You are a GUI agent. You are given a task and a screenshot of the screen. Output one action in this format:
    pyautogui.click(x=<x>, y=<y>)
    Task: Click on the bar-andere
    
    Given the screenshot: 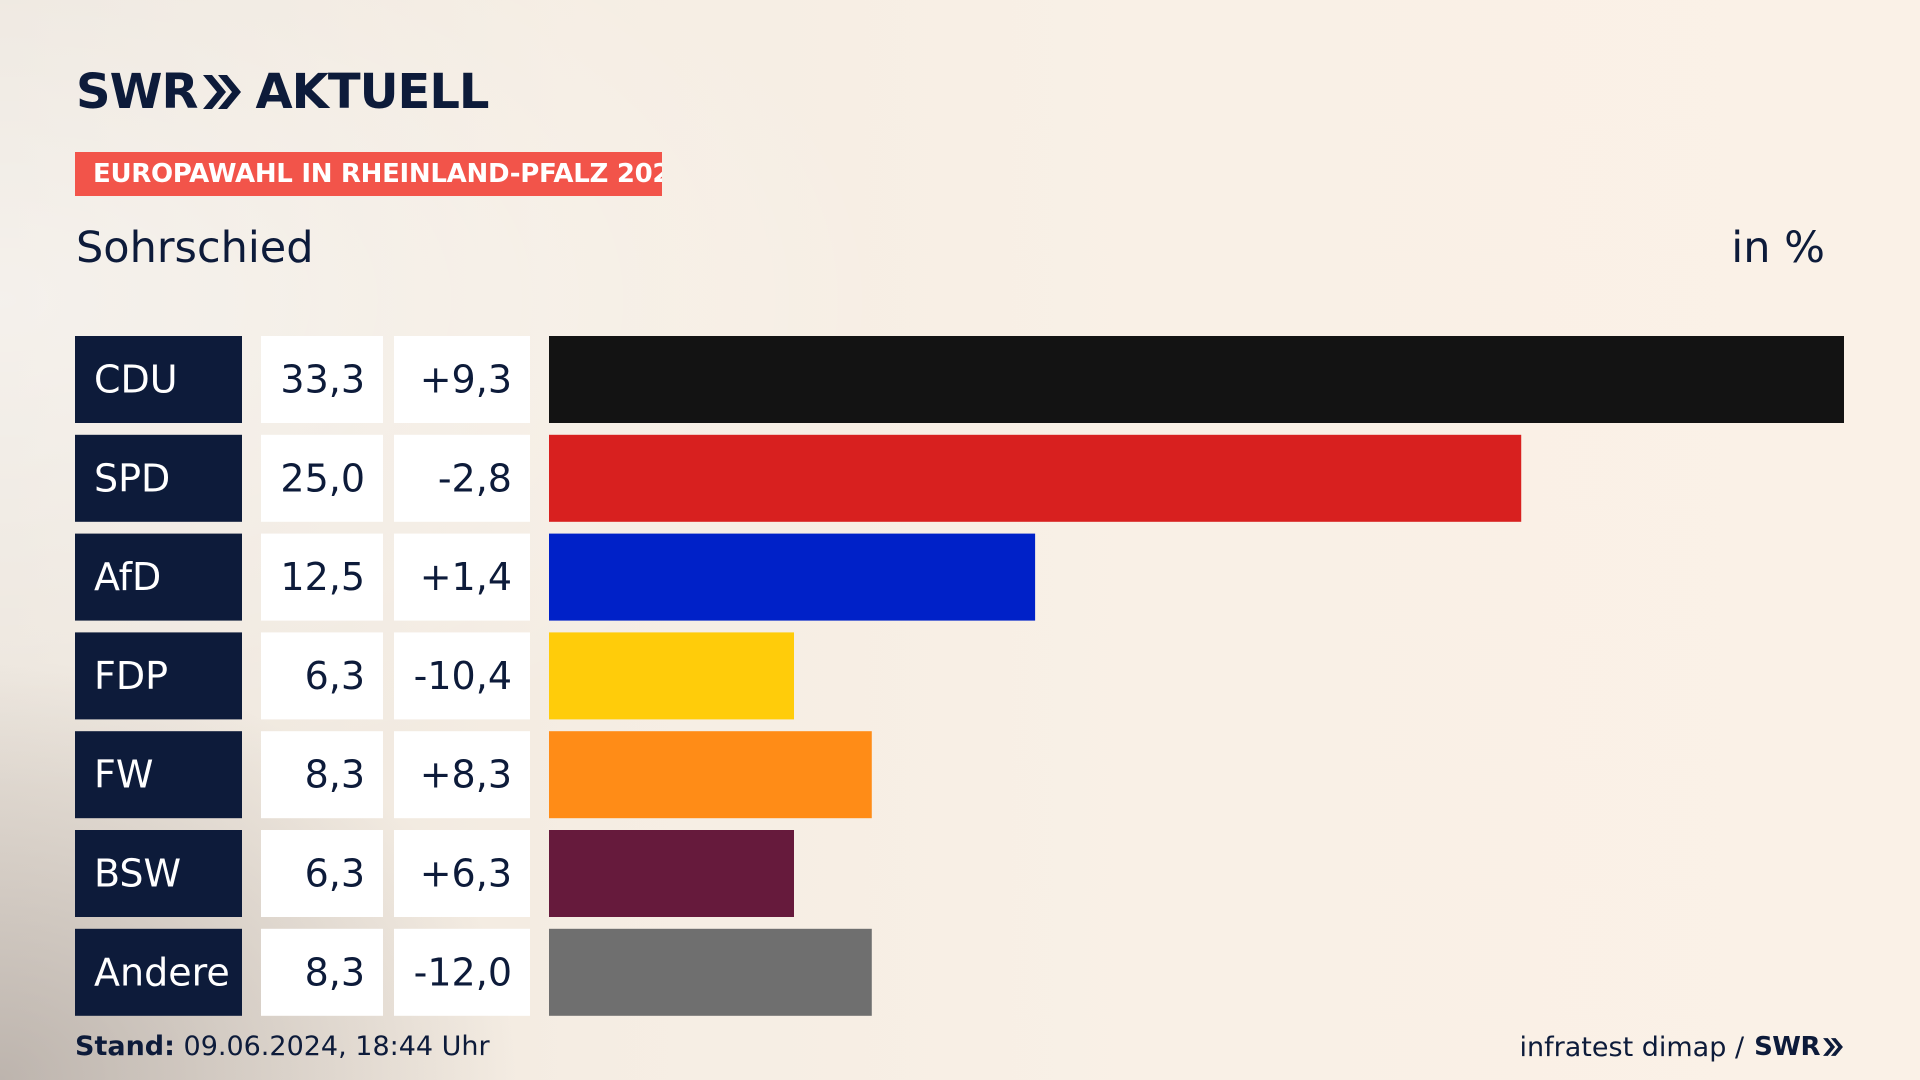 What is the action you would take?
    pyautogui.click(x=710, y=972)
    